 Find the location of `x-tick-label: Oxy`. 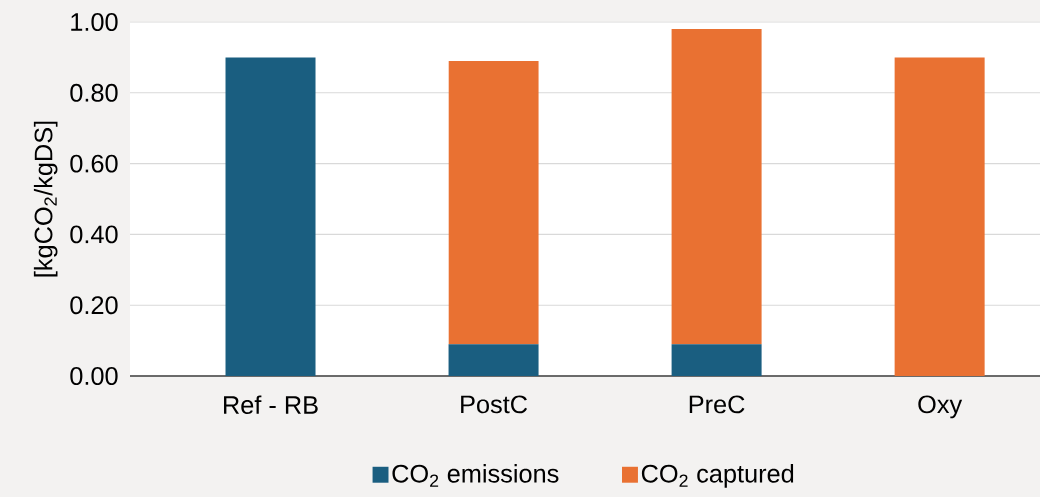

x-tick-label: Oxy is located at coordinates (940, 407).